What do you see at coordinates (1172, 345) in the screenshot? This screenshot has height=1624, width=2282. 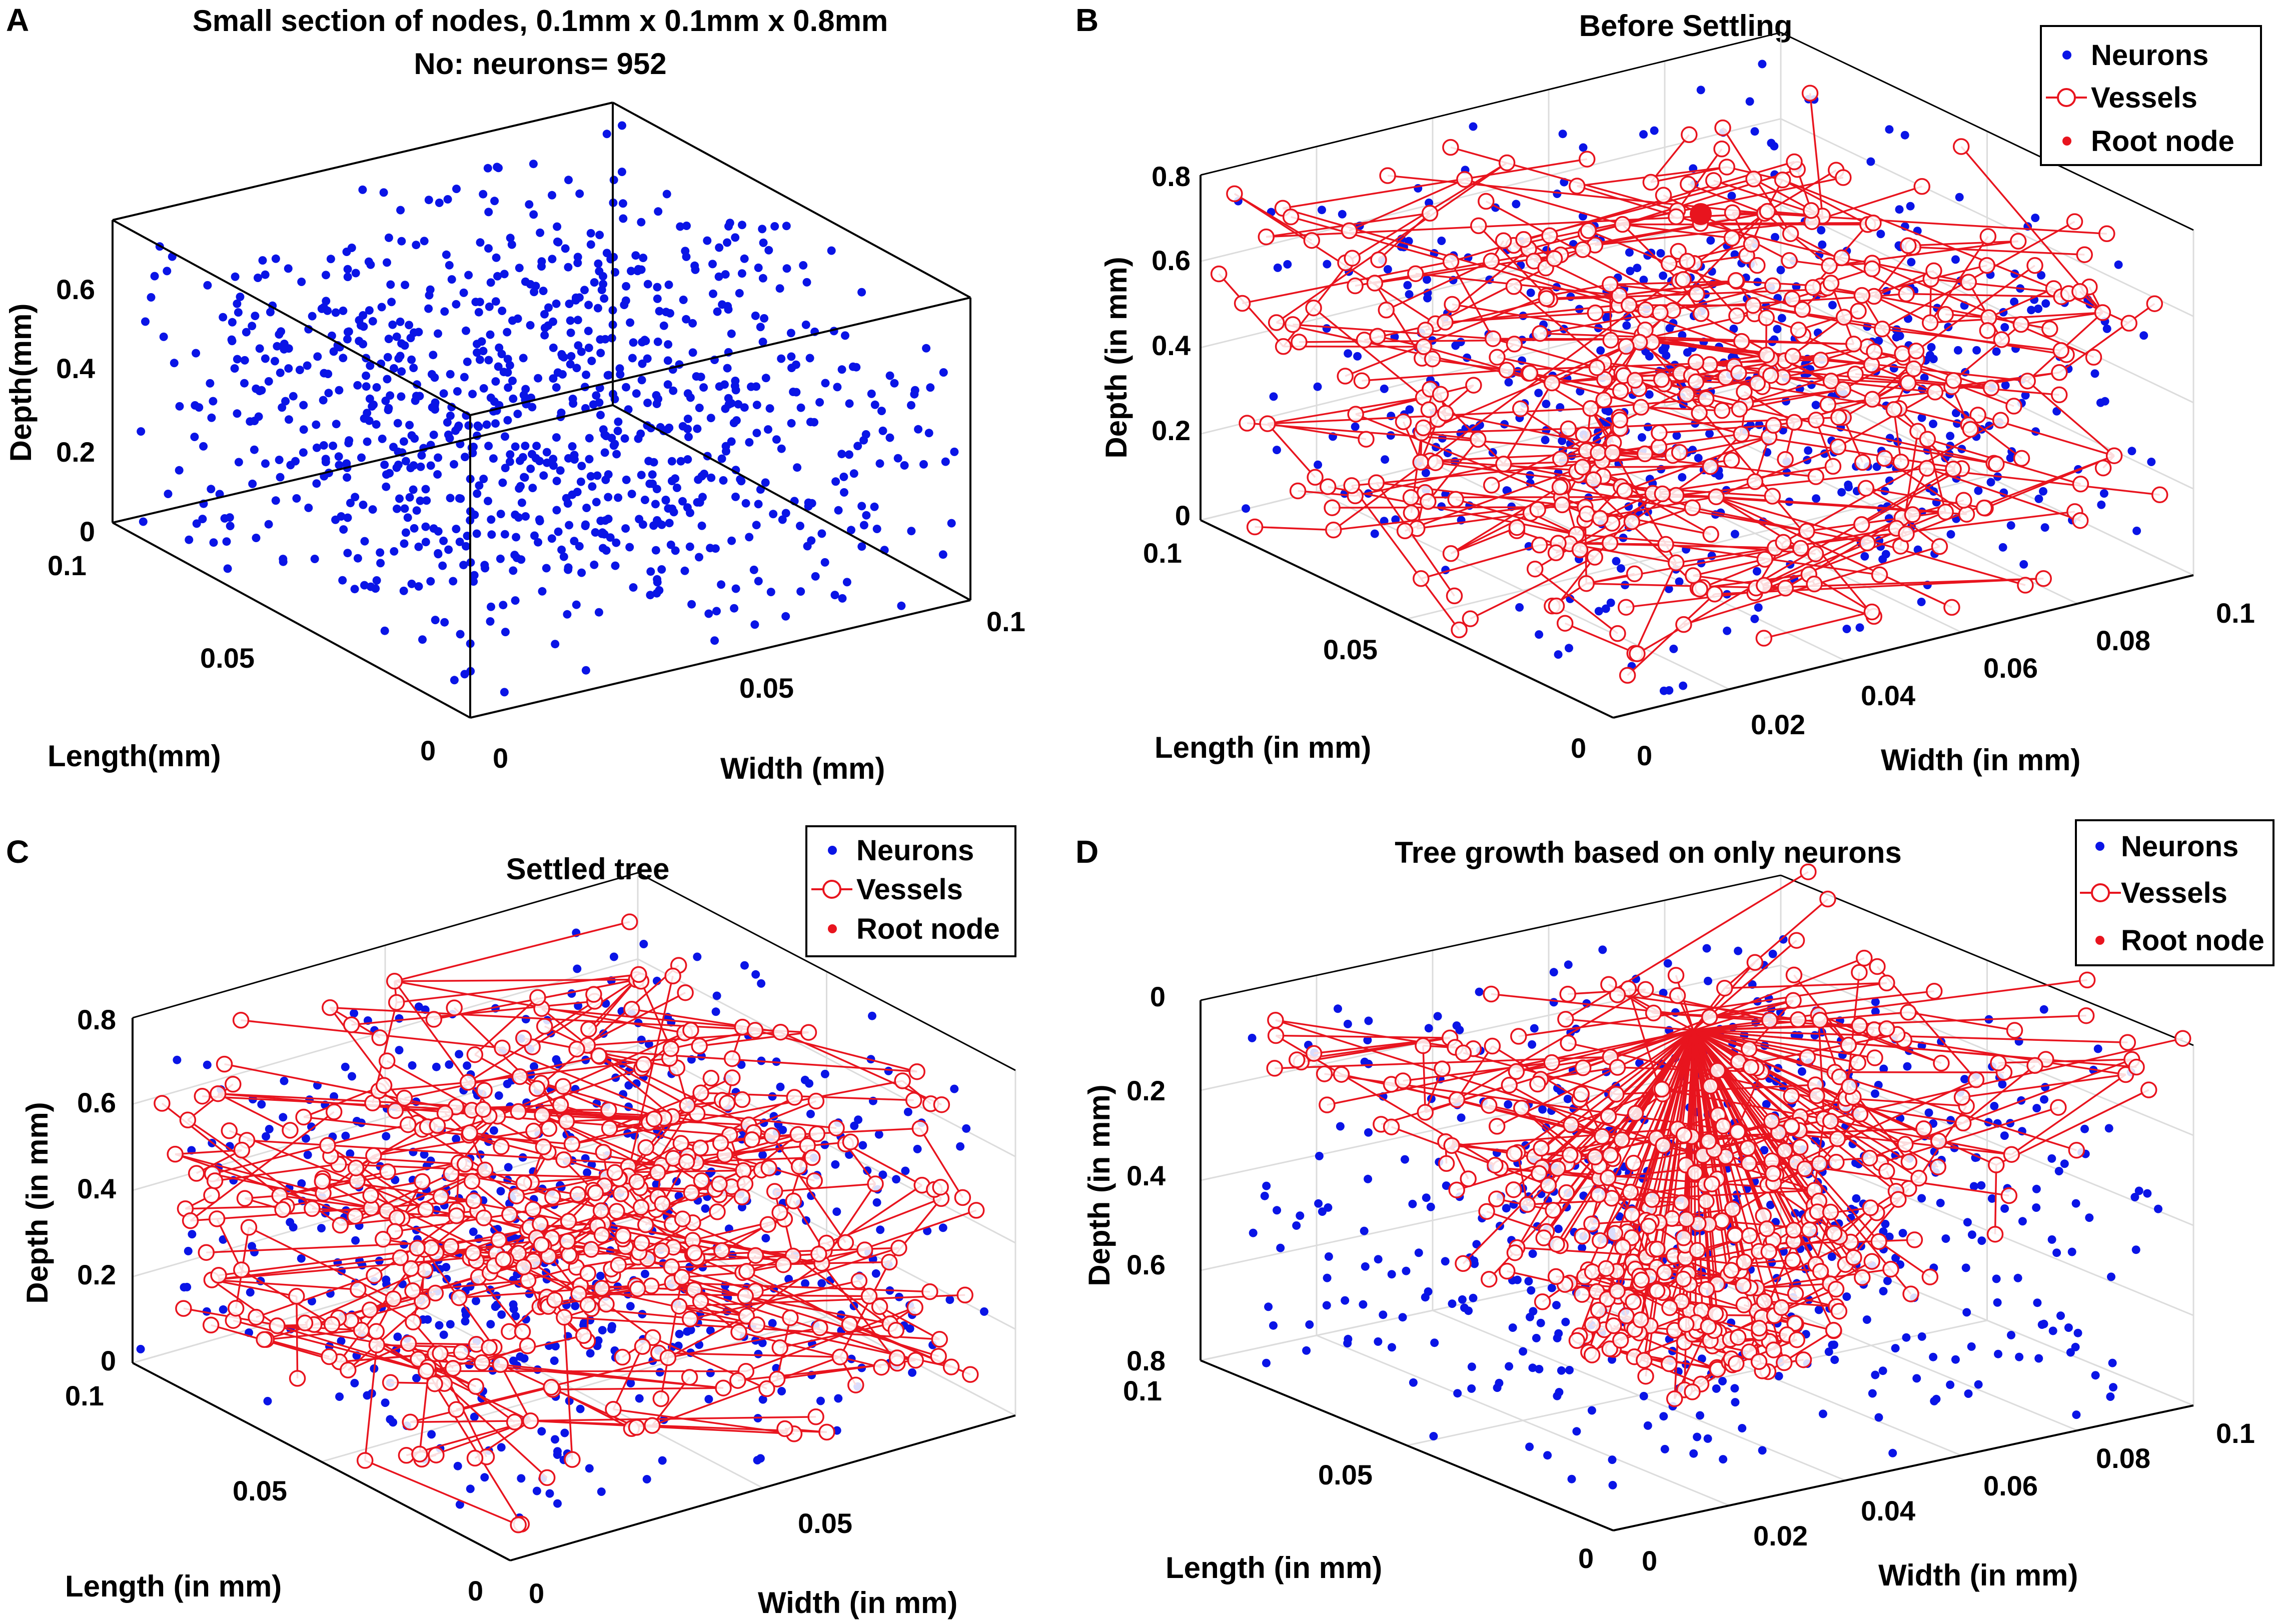 I see `panel-b-z-tick: 0.4` at bounding box center [1172, 345].